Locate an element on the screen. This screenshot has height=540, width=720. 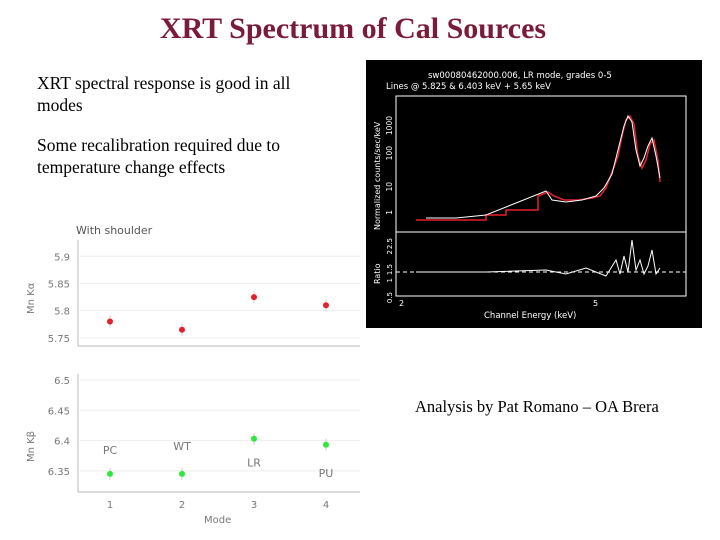
mn-kb-xtick-label: 4 is located at coordinates (326, 505).